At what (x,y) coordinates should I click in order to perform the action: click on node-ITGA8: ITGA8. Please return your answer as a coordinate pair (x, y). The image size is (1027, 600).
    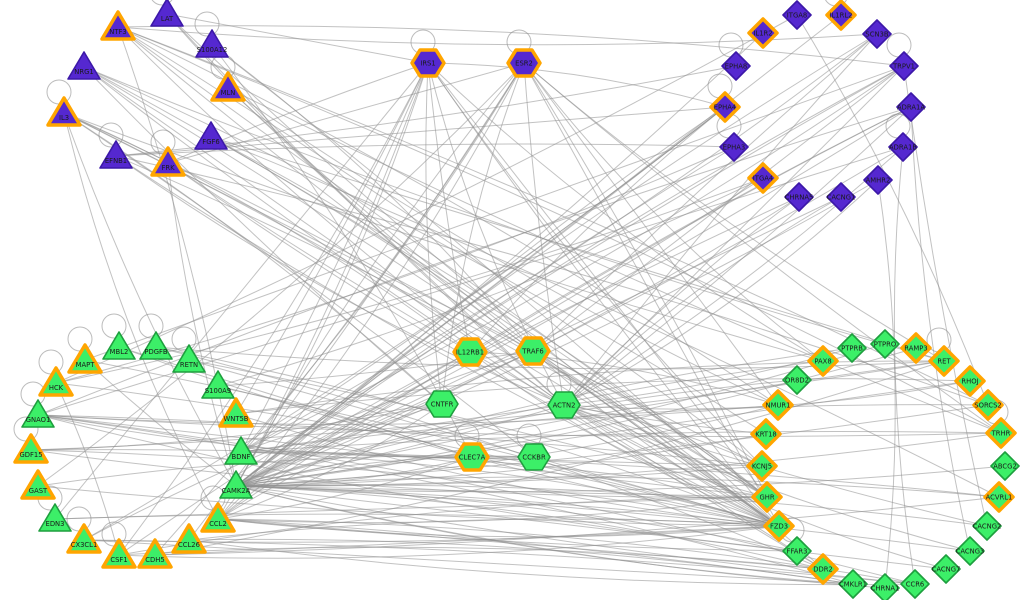
    Looking at the image, I should click on (797, 15).